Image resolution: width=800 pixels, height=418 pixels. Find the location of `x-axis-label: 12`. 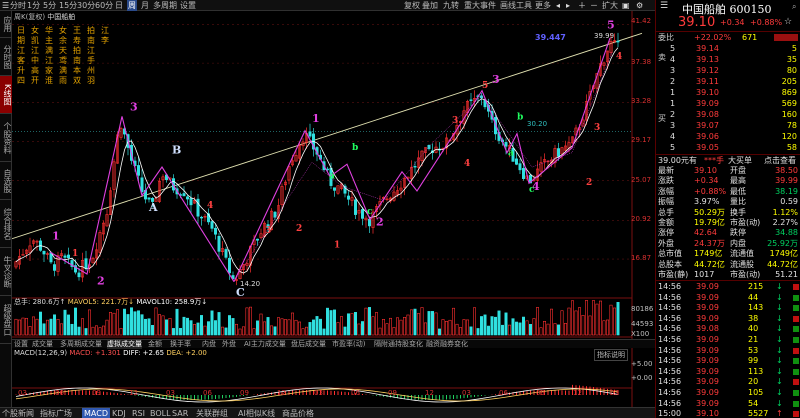

x-axis-label: 12 is located at coordinates (577, 393).